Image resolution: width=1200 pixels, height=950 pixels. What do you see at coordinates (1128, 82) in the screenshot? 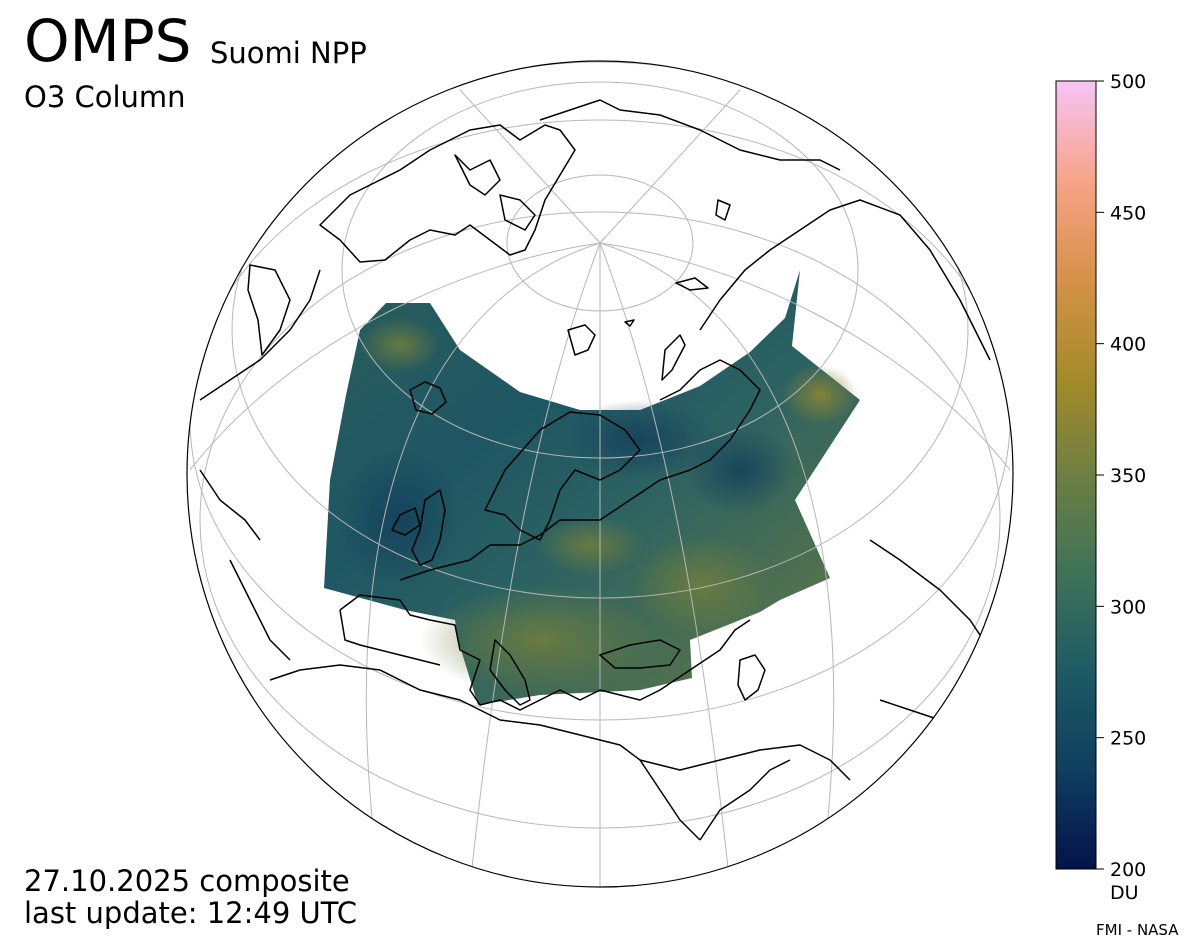
I see `colorbar-tick-label: 500` at bounding box center [1128, 82].